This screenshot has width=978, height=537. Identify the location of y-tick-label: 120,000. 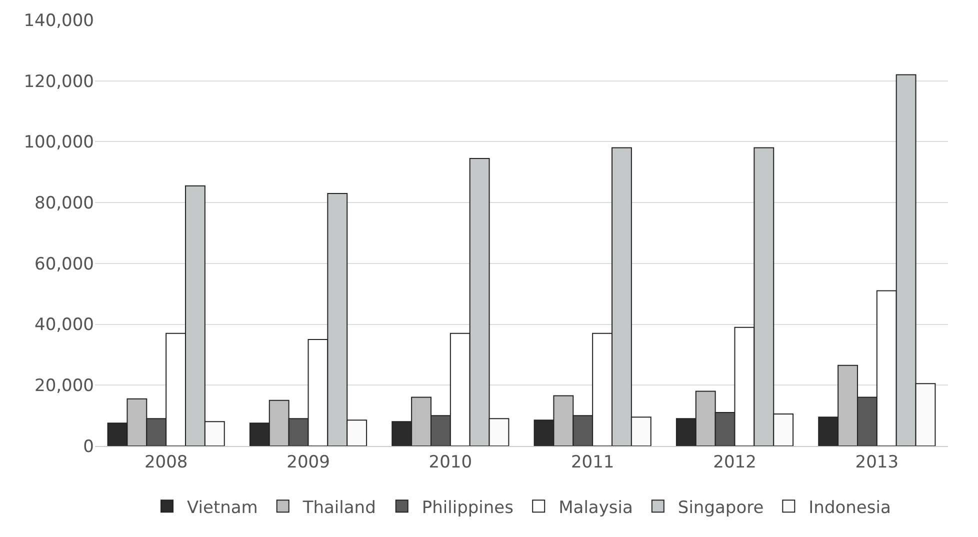
(59, 82).